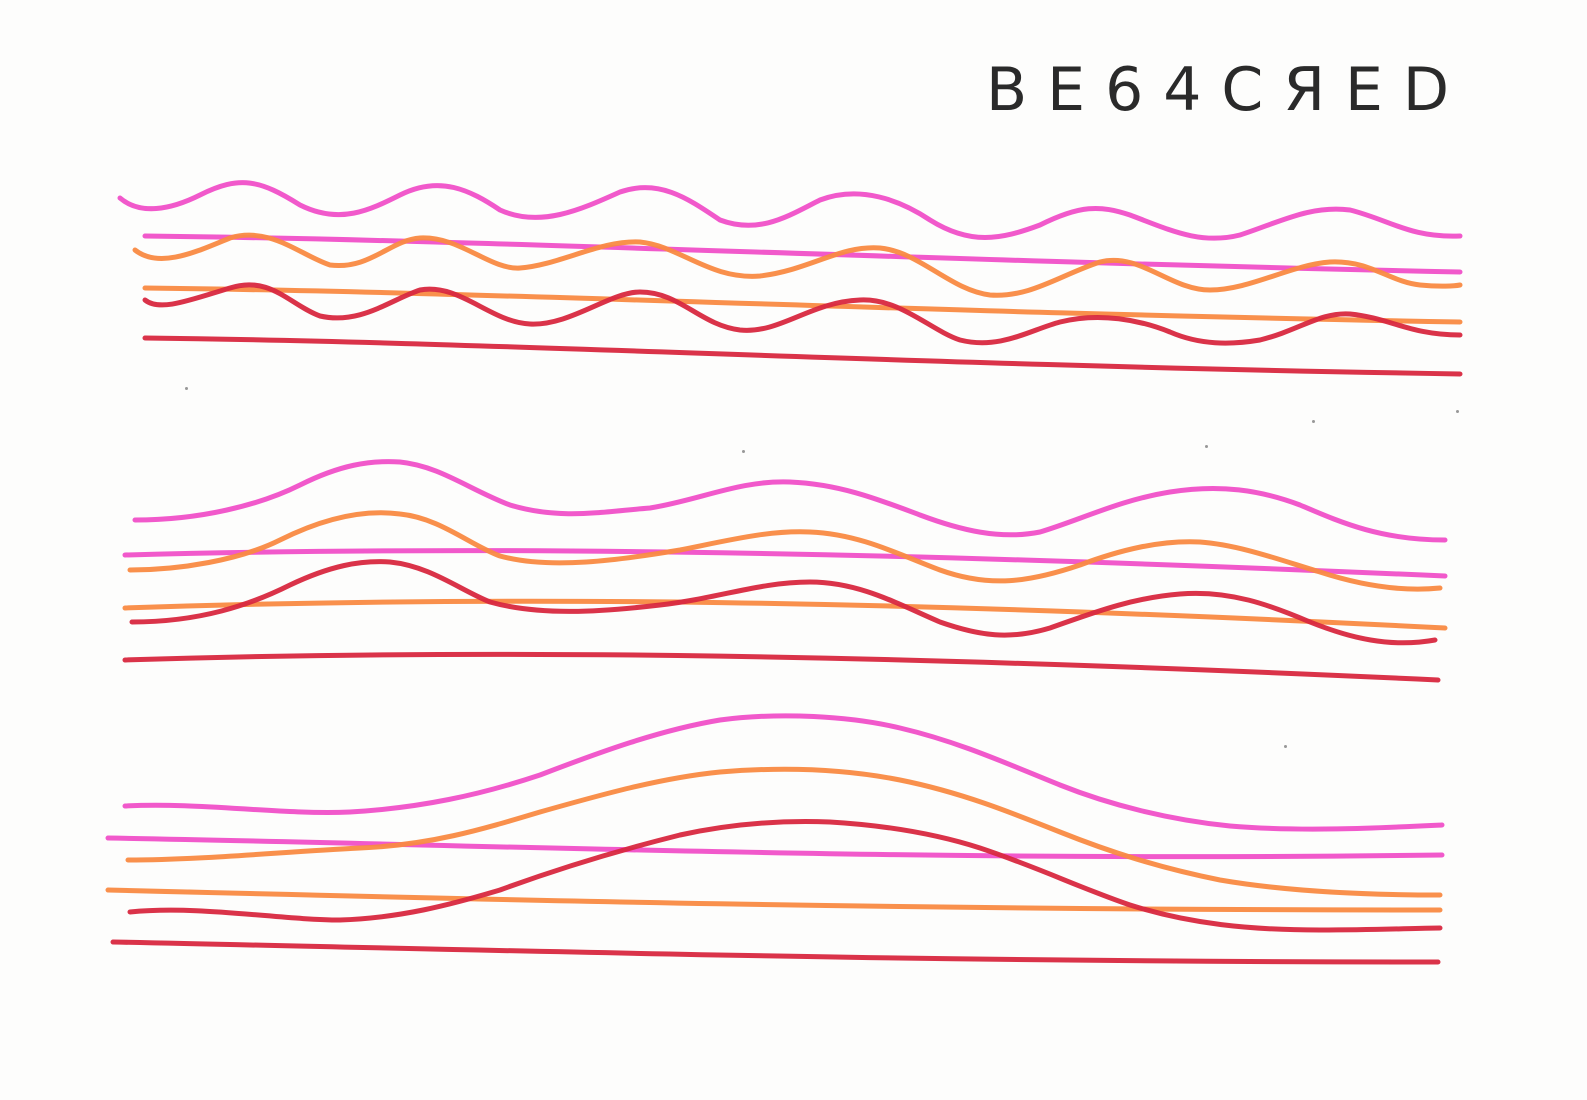 Image resolution: width=1587 pixels, height=1100 pixels. I want to click on middle-red-wave, so click(783, 602).